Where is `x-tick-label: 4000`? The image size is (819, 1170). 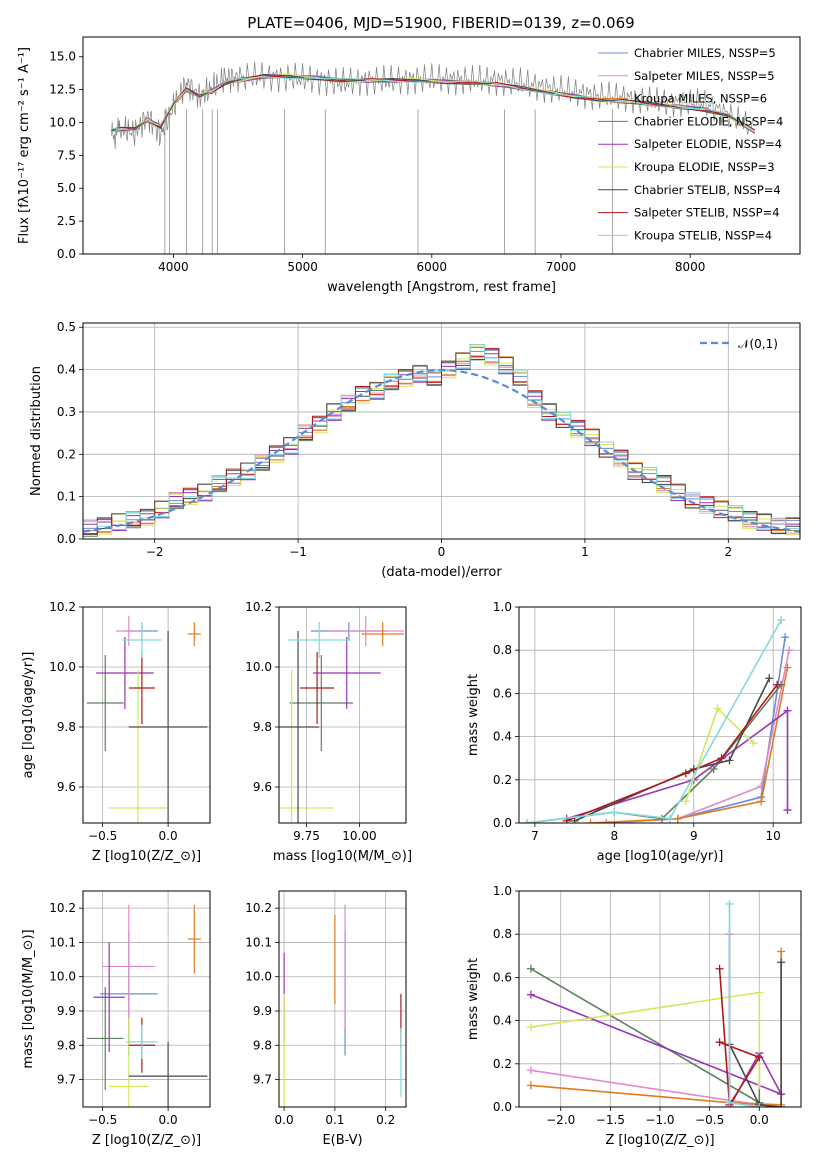 x-tick-label: 4000 is located at coordinates (173, 267).